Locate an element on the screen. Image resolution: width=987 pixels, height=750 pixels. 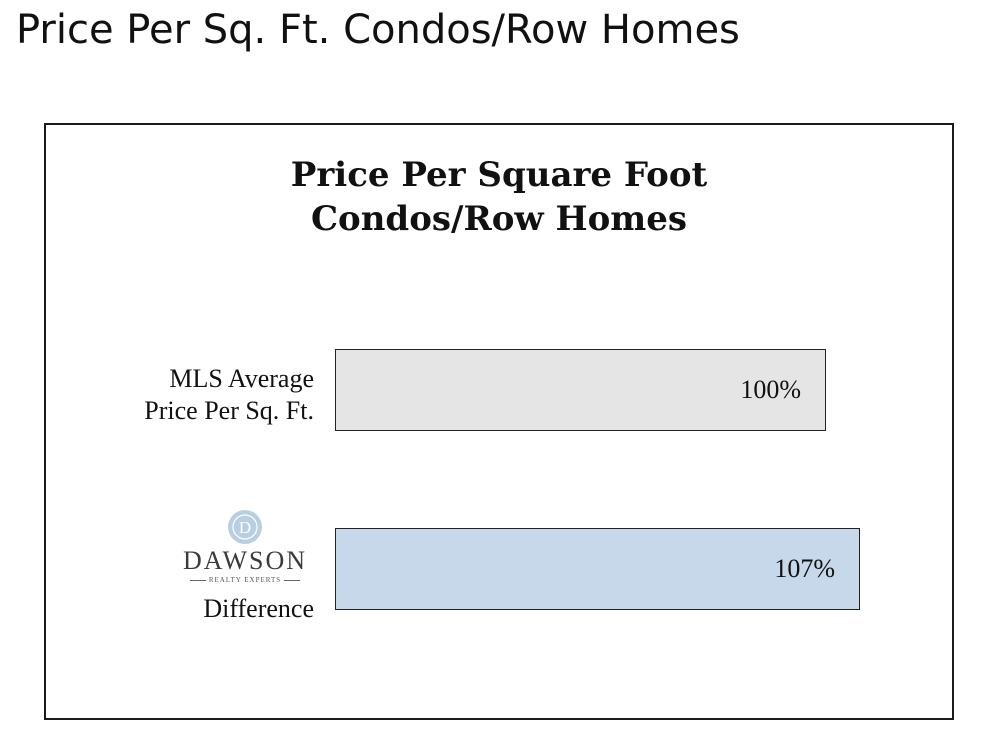
category-label-mls: MLS Average Price Per Sq. Ft. is located at coordinates (229, 395).